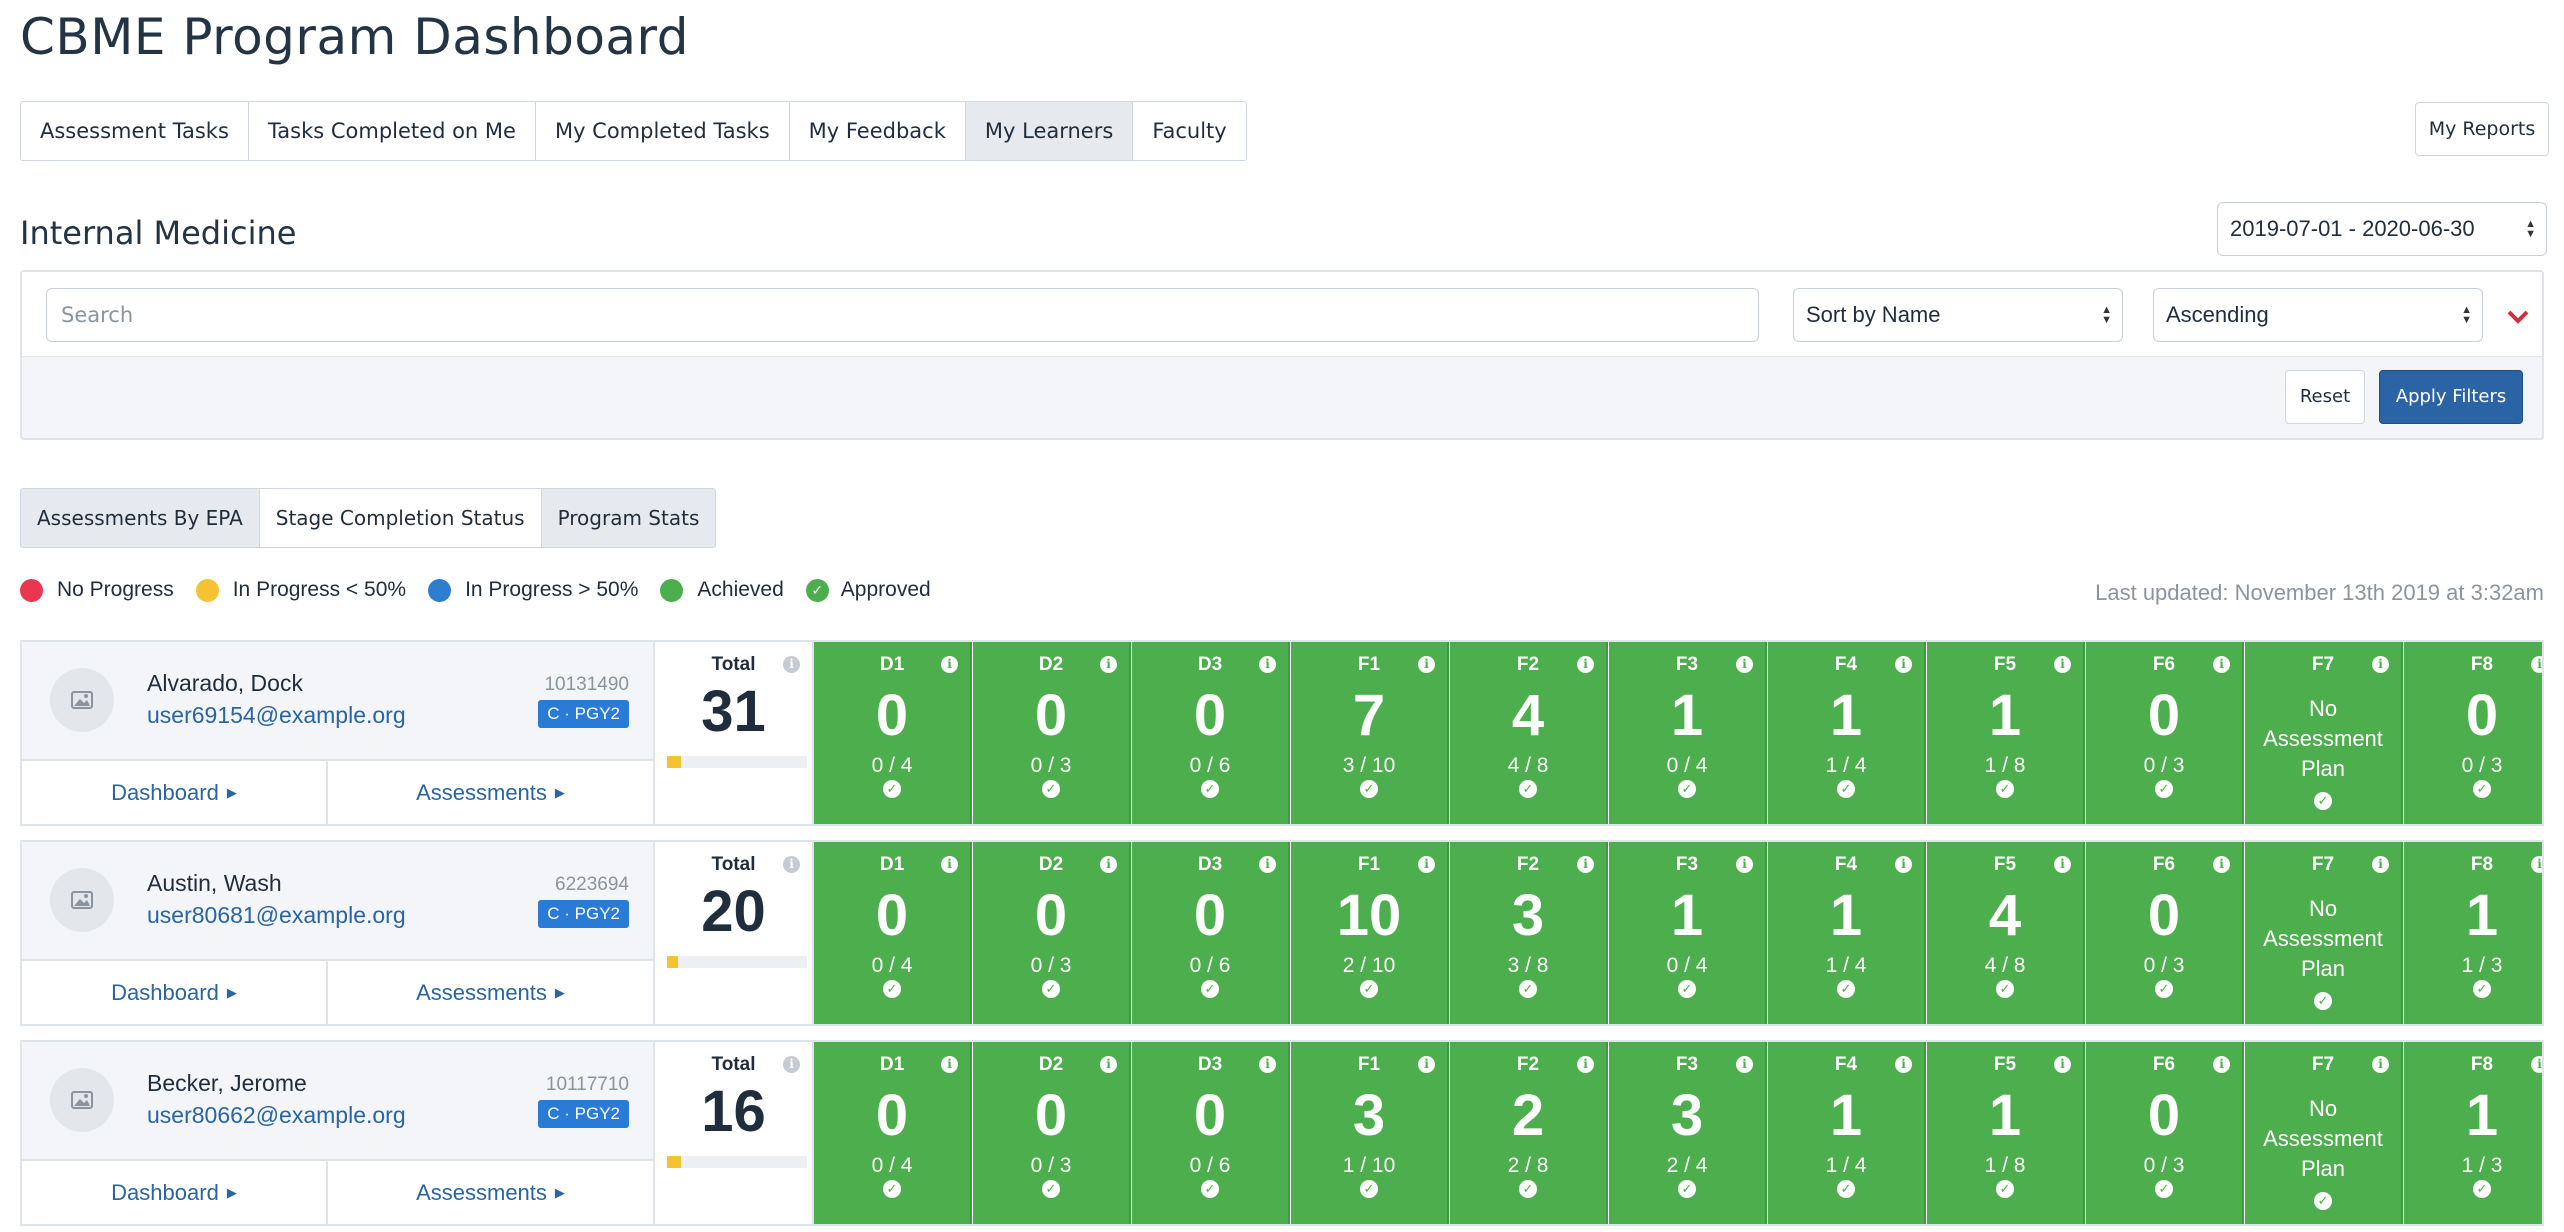  Describe the element at coordinates (1370, 933) in the screenshot. I see `epa-tile: F1 i 10 2 / 10 ✓` at that location.